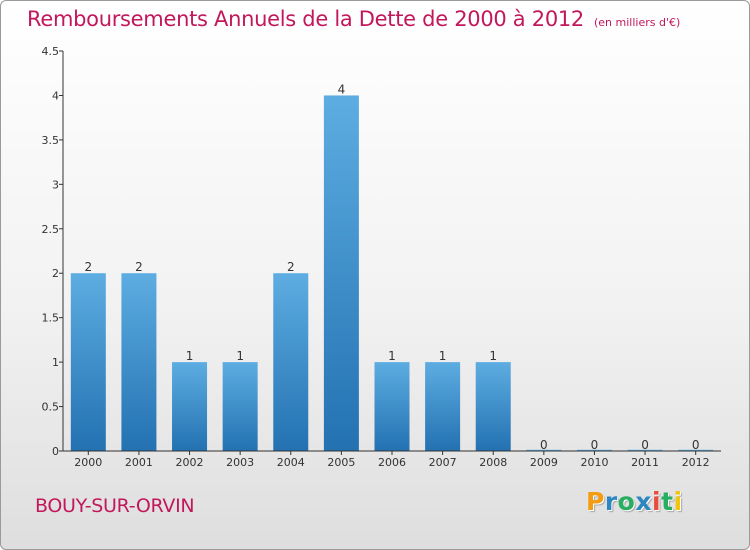 Image resolution: width=750 pixels, height=550 pixels. Describe the element at coordinates (55, 184) in the screenshot. I see `y-tick-label-3: 3` at that location.